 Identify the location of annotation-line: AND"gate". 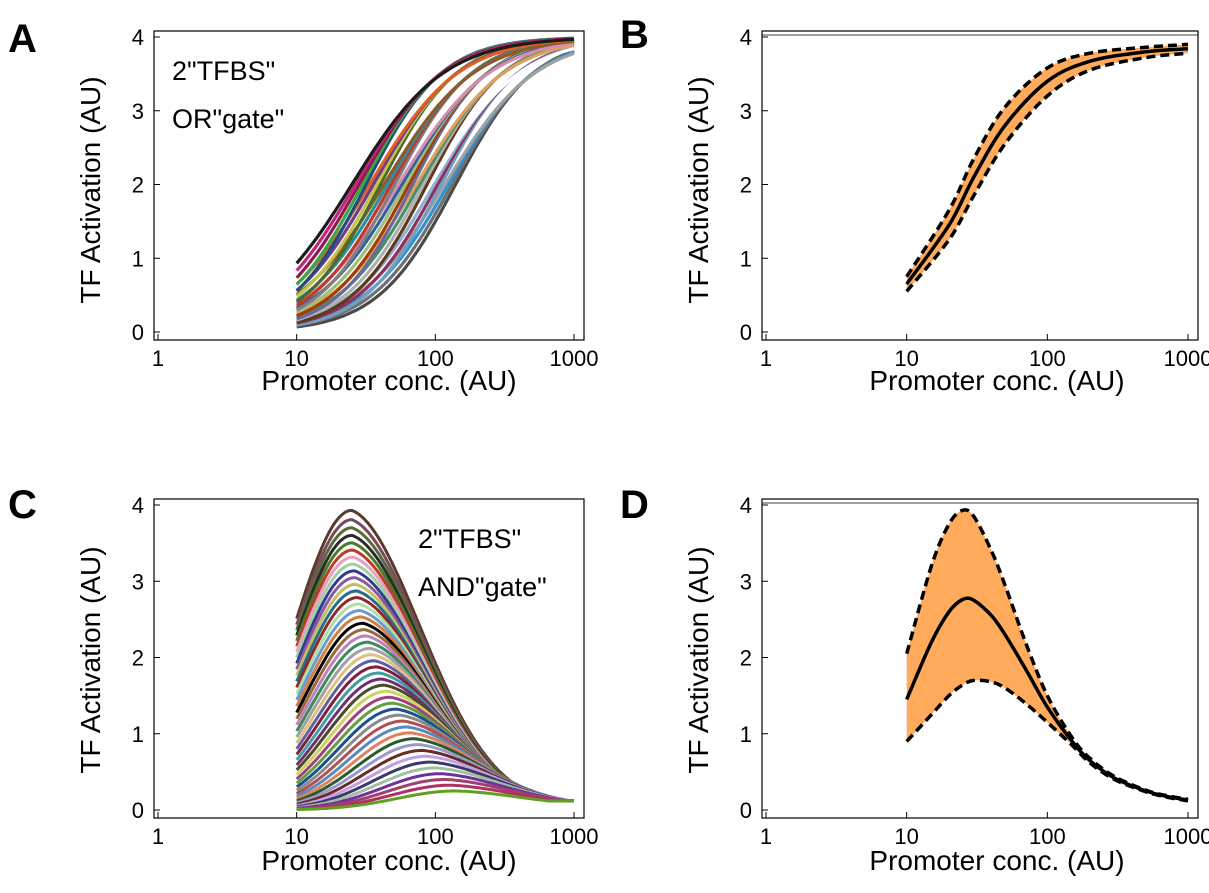
(482, 587).